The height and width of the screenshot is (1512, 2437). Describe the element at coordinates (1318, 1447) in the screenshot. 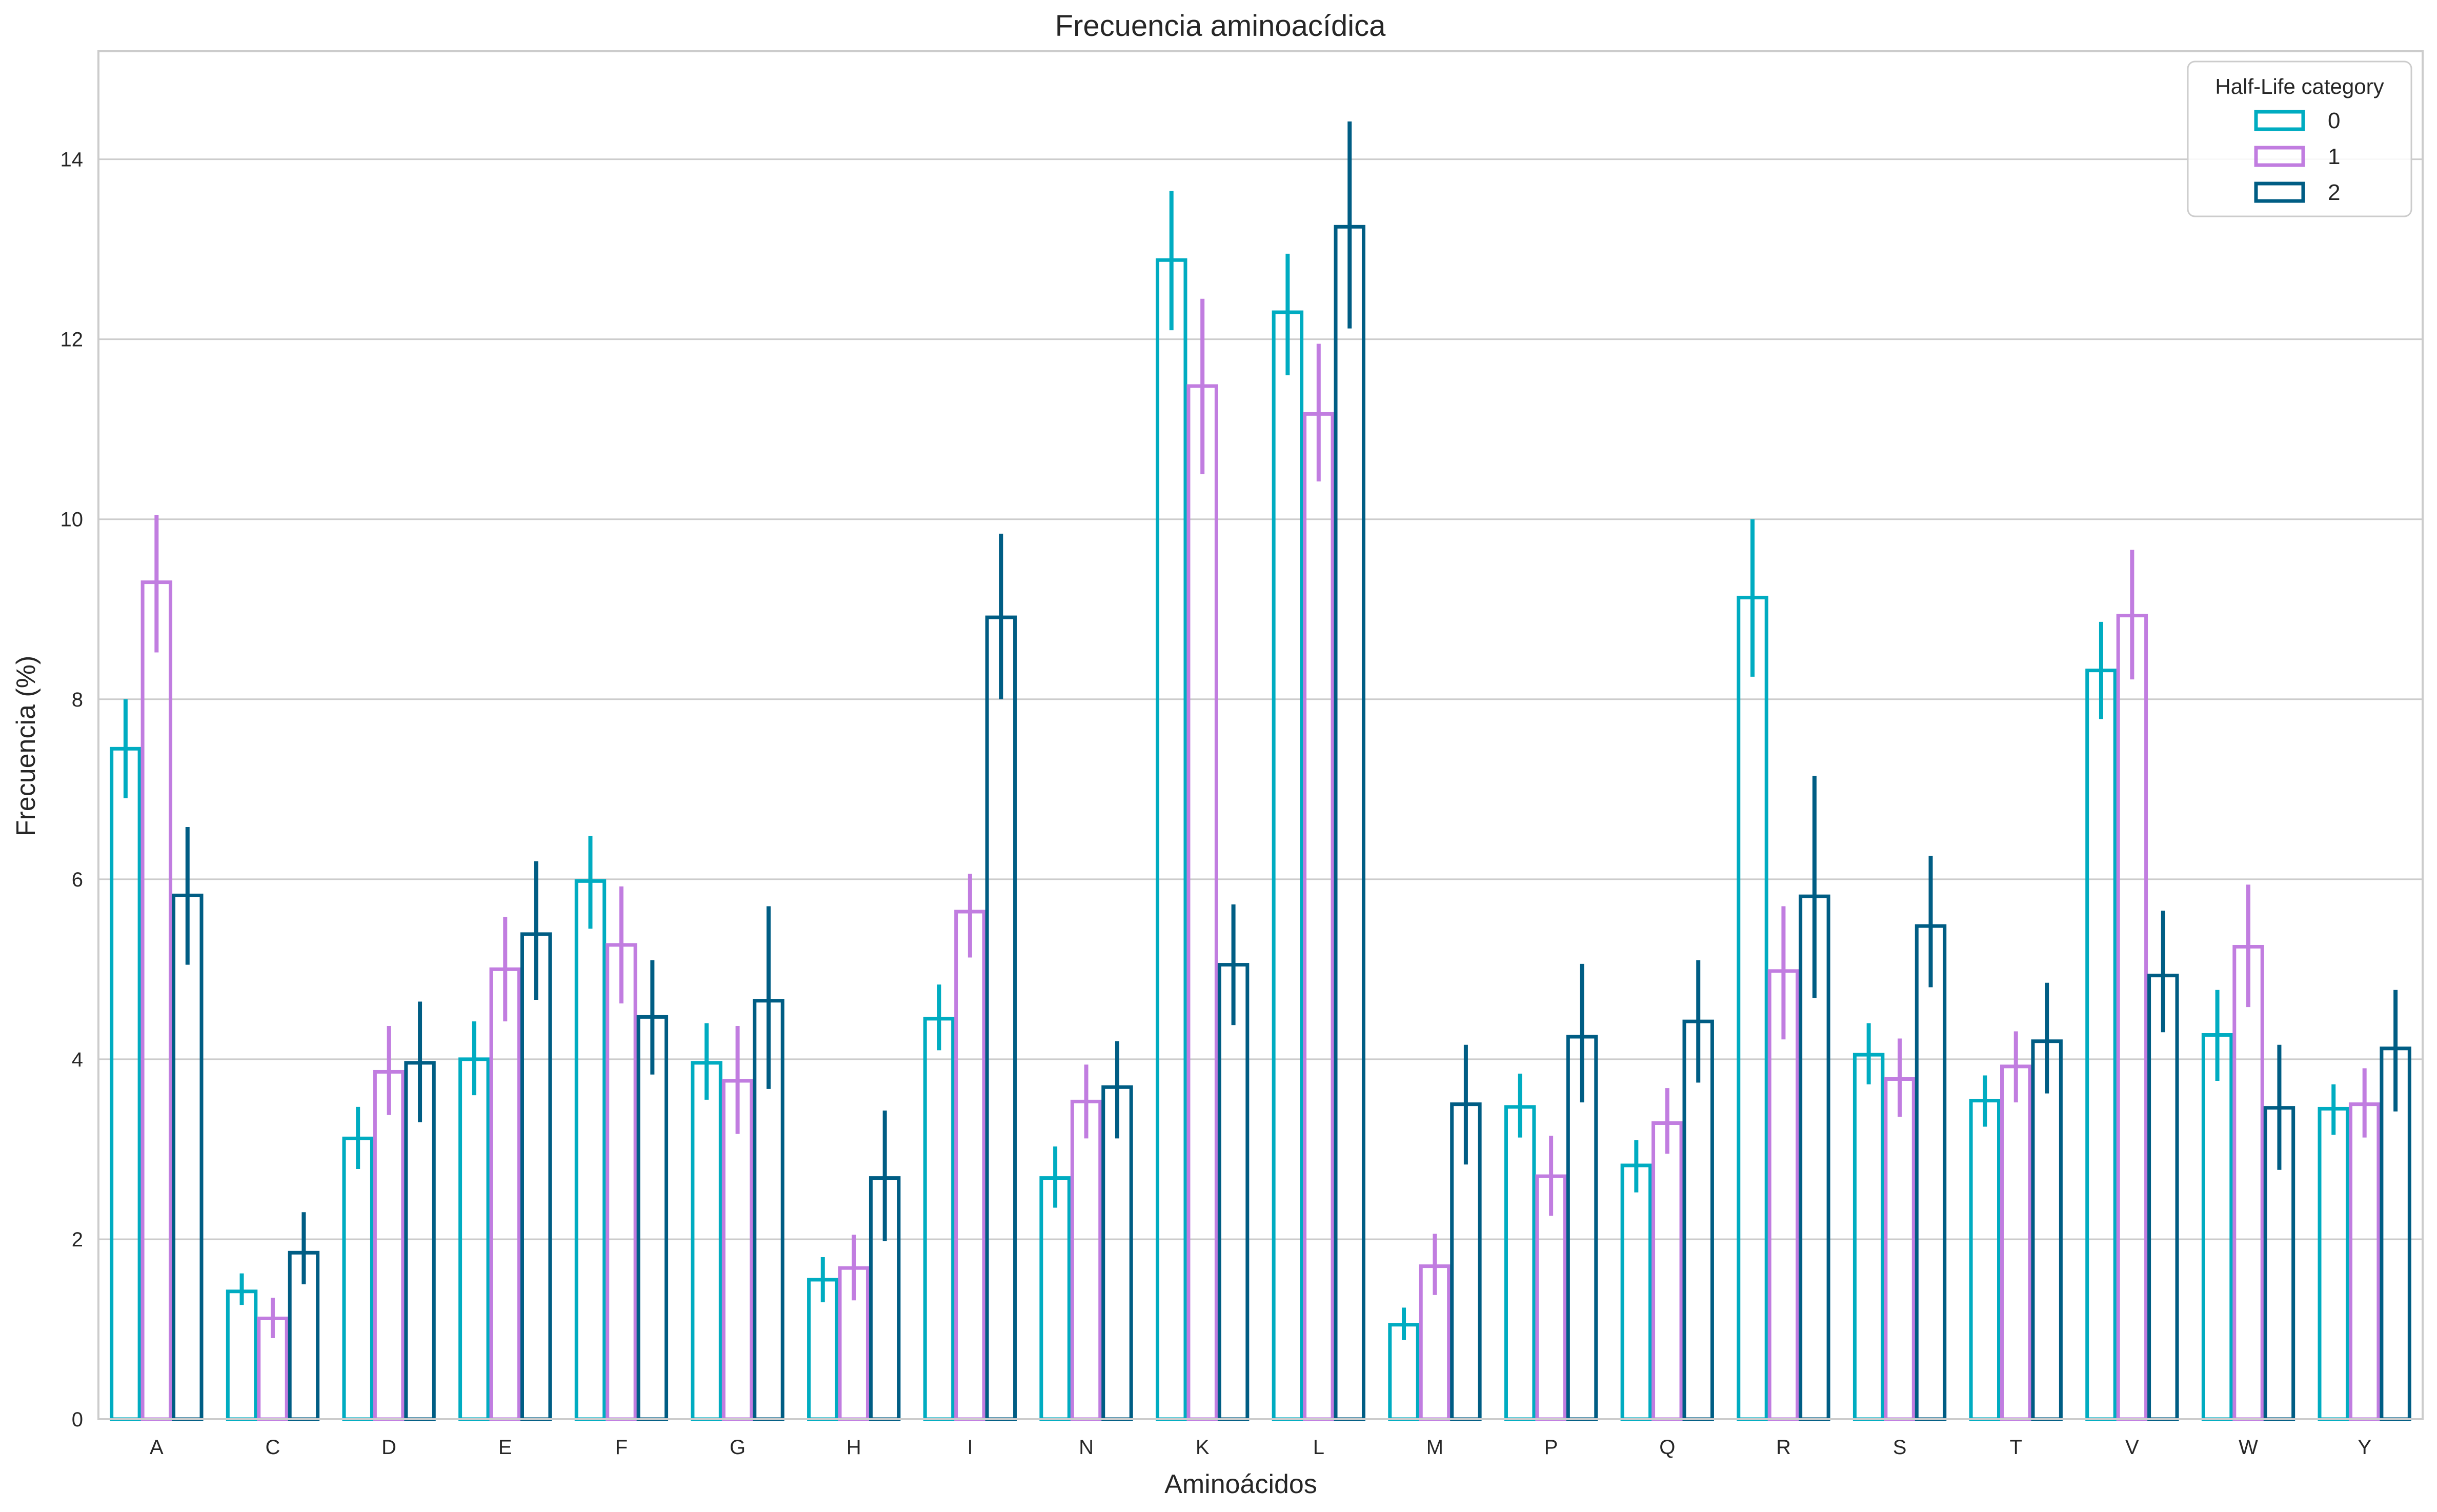

I see `x-tick-label: L` at that location.